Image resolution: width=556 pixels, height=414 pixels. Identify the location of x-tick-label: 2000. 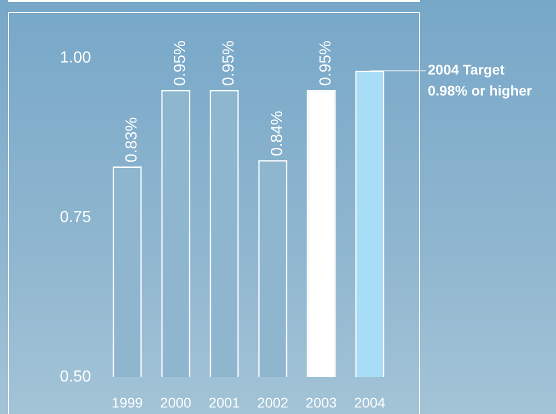
(176, 402).